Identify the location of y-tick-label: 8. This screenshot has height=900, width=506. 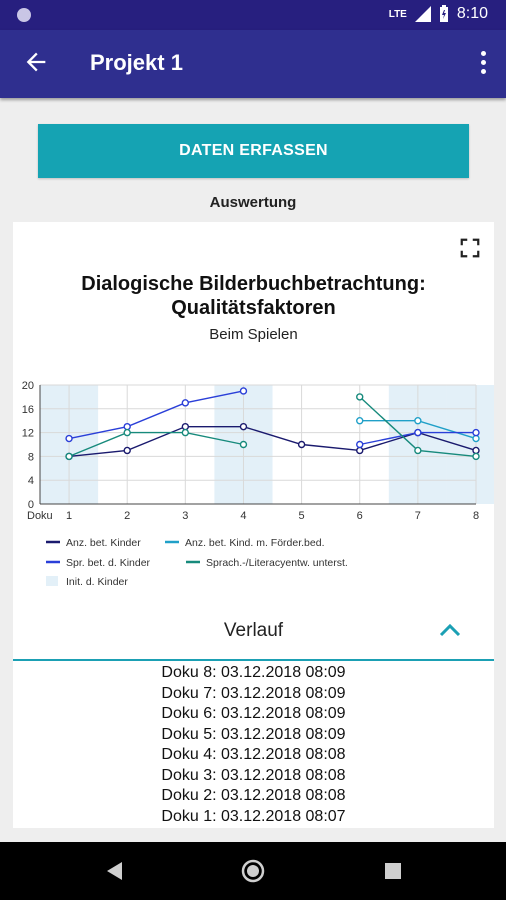
(31, 457).